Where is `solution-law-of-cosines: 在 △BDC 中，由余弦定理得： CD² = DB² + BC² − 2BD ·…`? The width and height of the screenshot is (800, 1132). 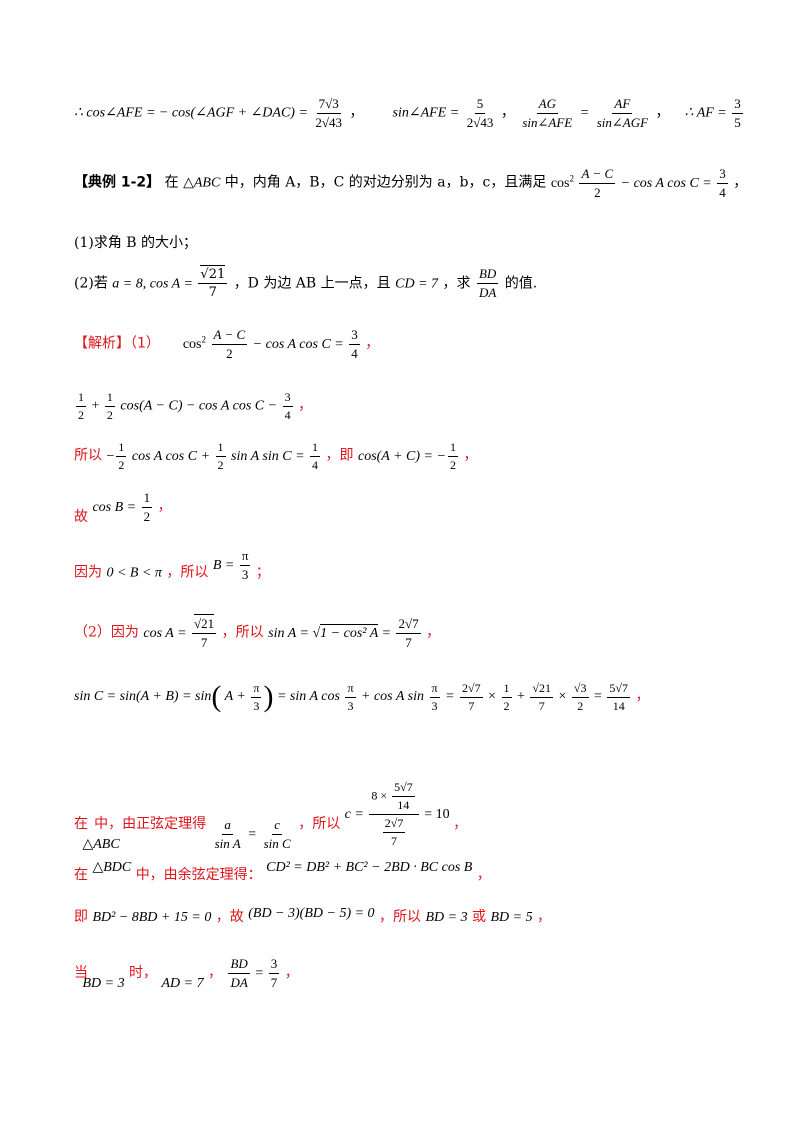 solution-law-of-cosines: 在 △BDC 中，由余弦定理得： CD² = DB² + BC² − 2BD ·… is located at coordinates (282, 871).